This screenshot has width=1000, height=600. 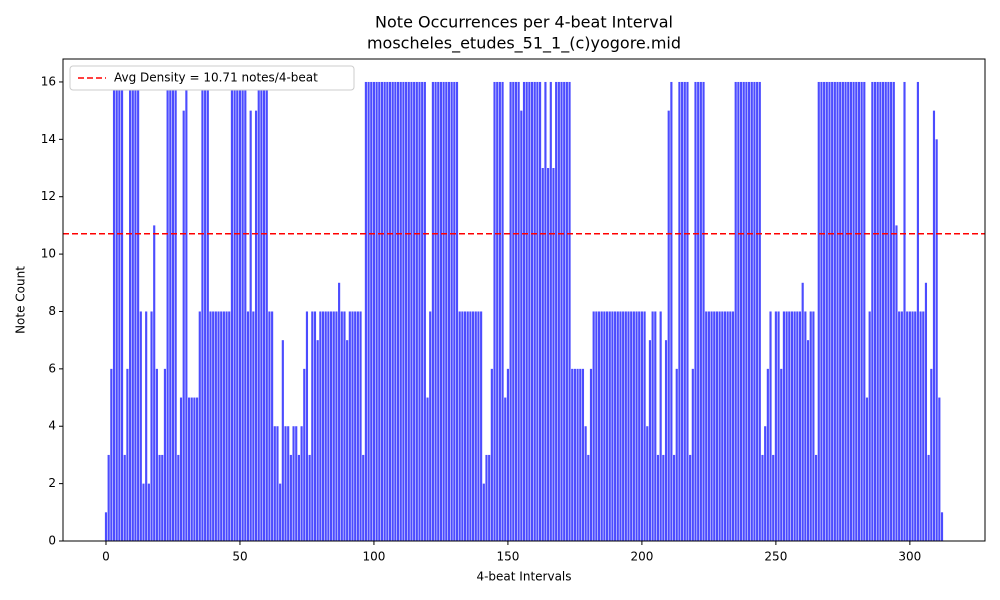 I want to click on y-tick-label: 4, so click(x=52, y=426).